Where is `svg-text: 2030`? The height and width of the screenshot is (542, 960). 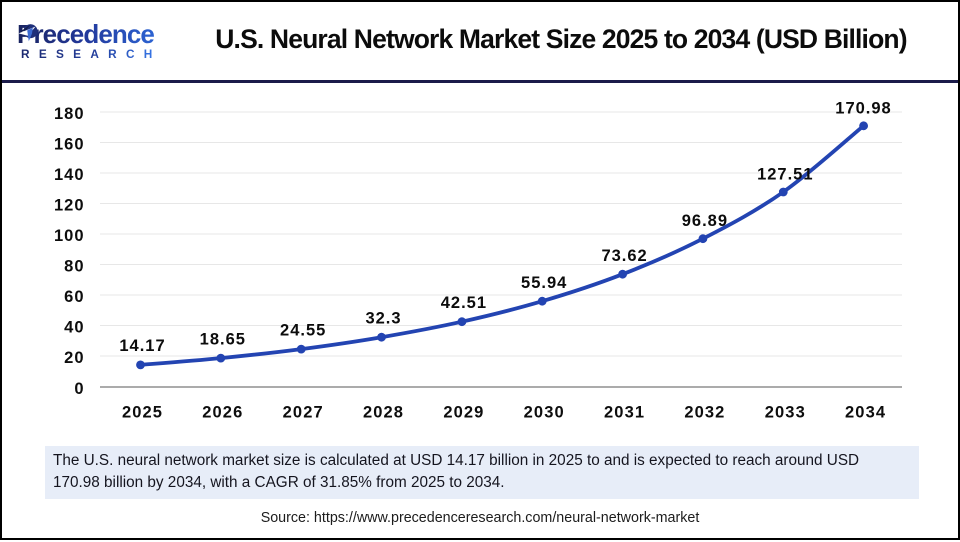
svg-text: 2030 is located at coordinates (544, 412).